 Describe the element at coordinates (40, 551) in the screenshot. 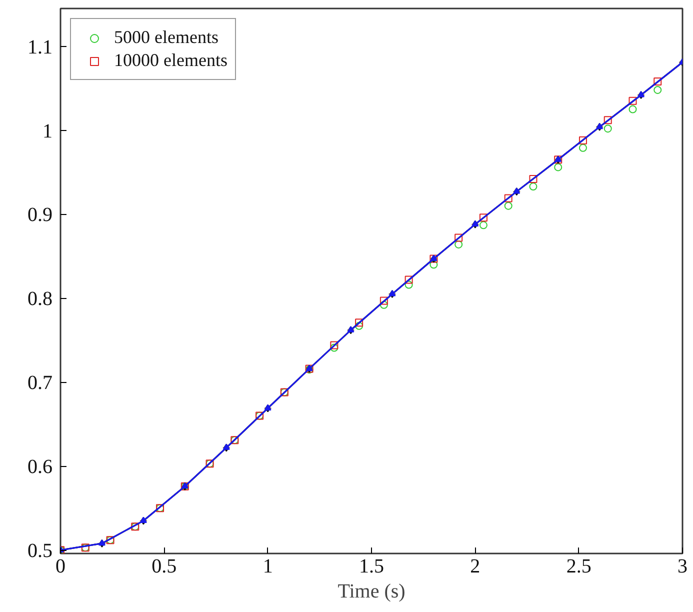

I see `y-tick-label: 0.5` at that location.